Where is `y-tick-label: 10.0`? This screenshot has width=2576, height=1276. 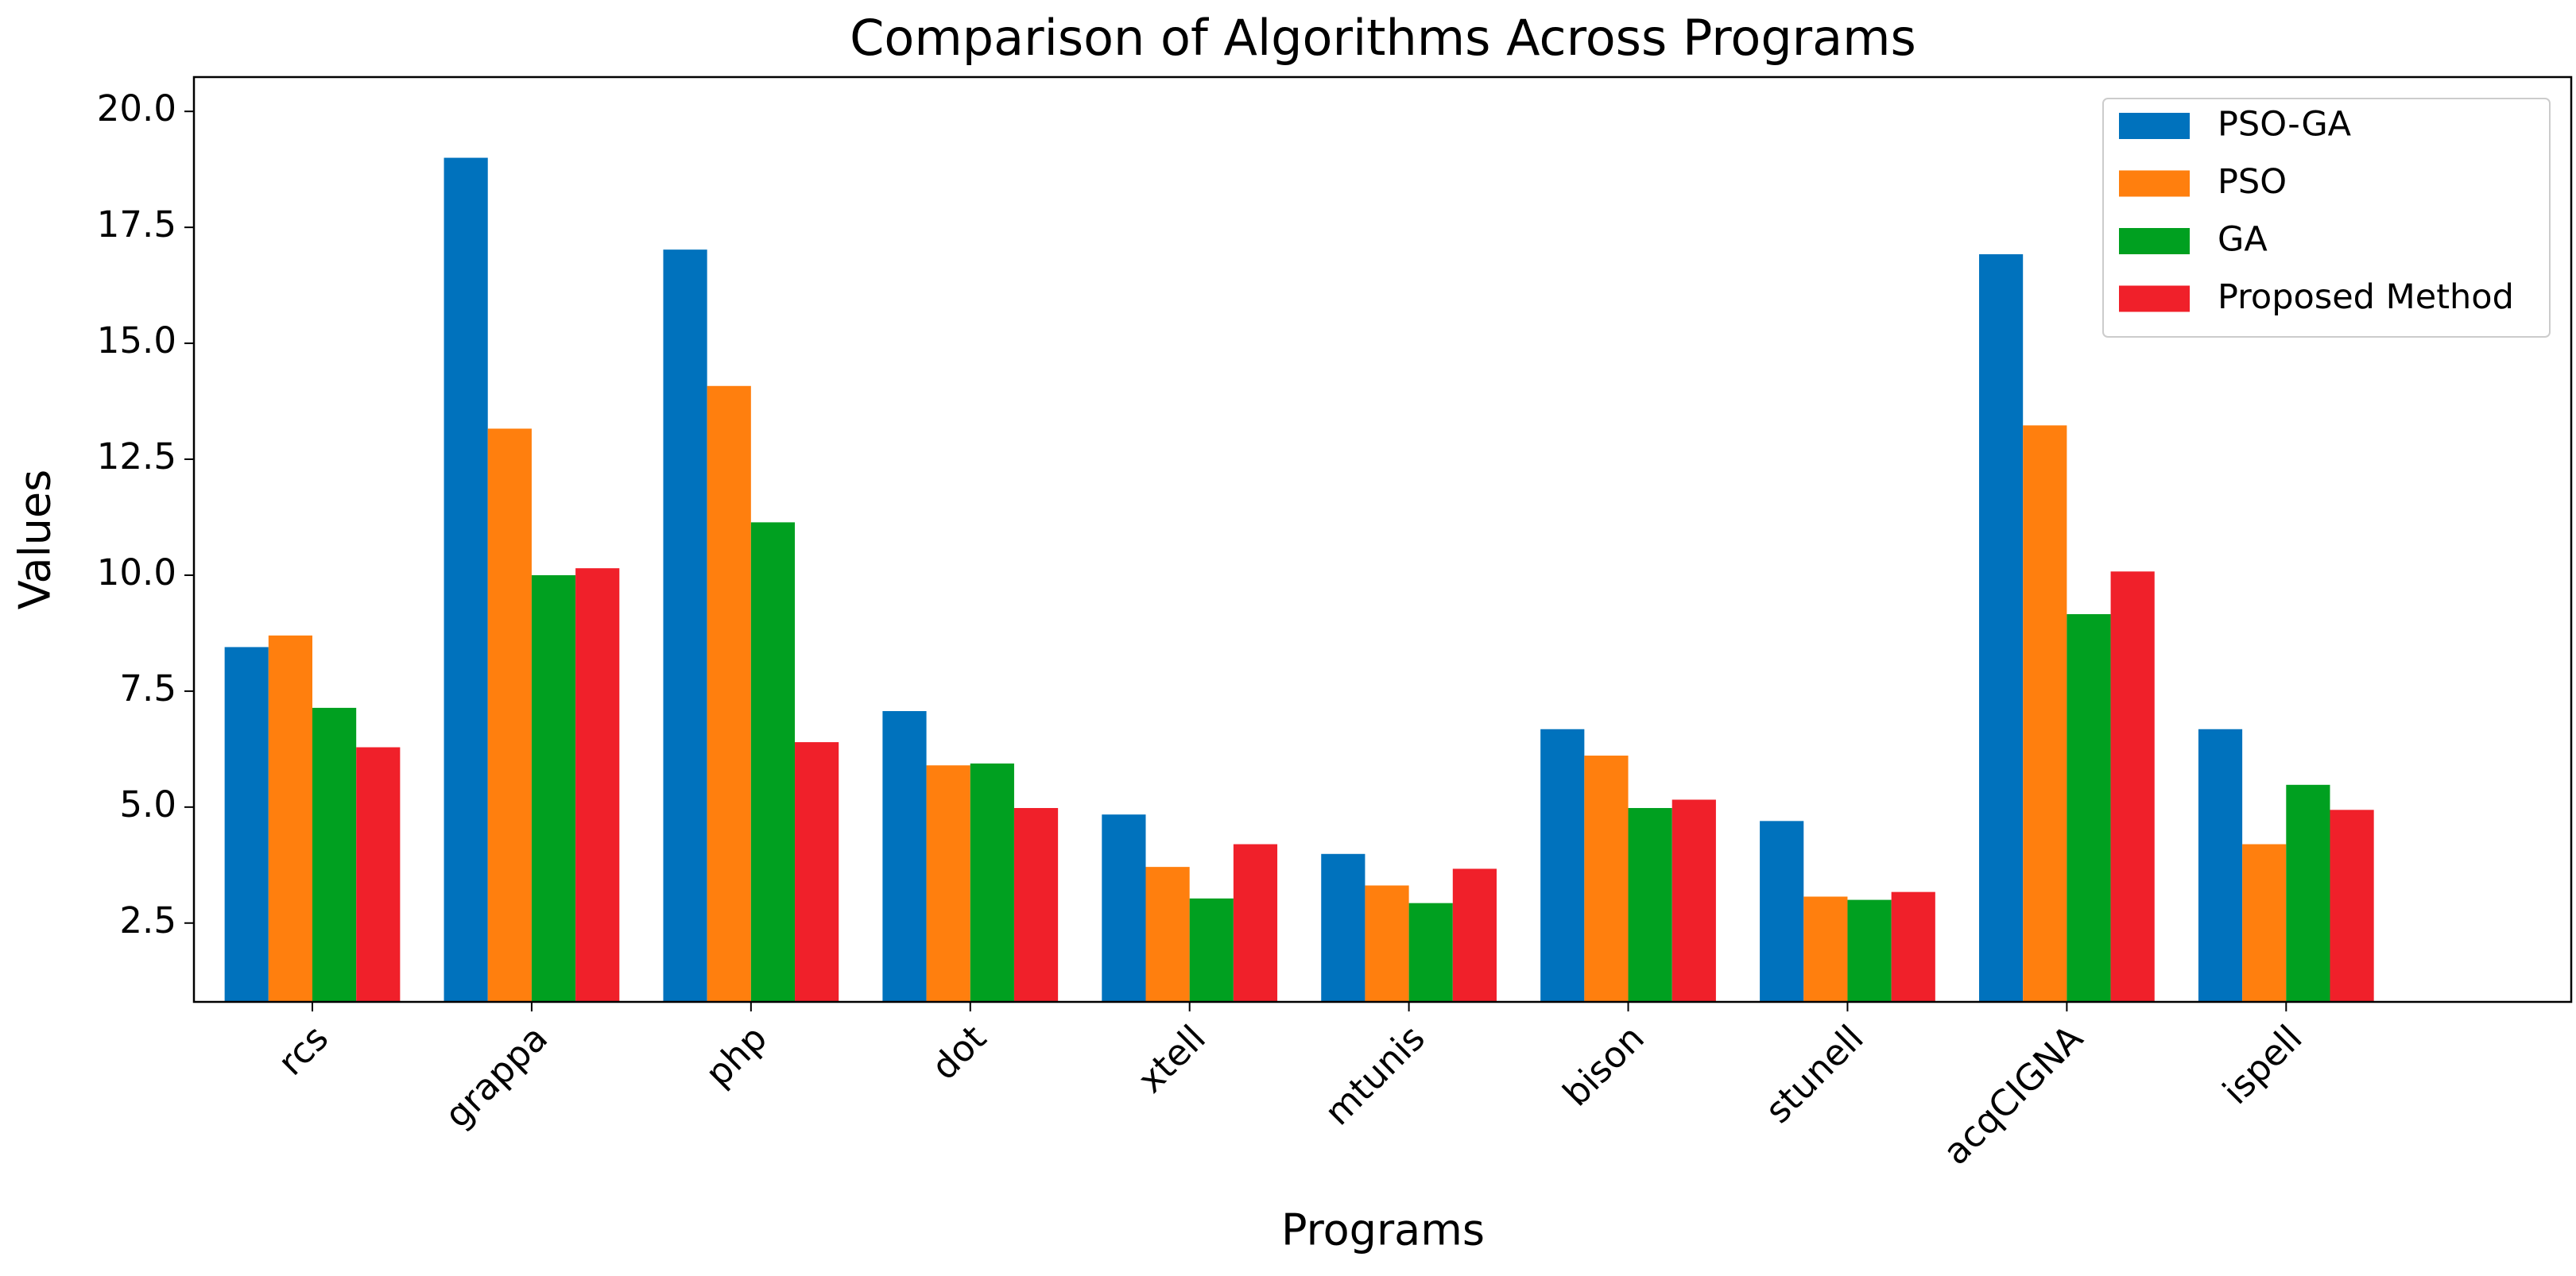
y-tick-label: 10.0 is located at coordinates (136, 572).